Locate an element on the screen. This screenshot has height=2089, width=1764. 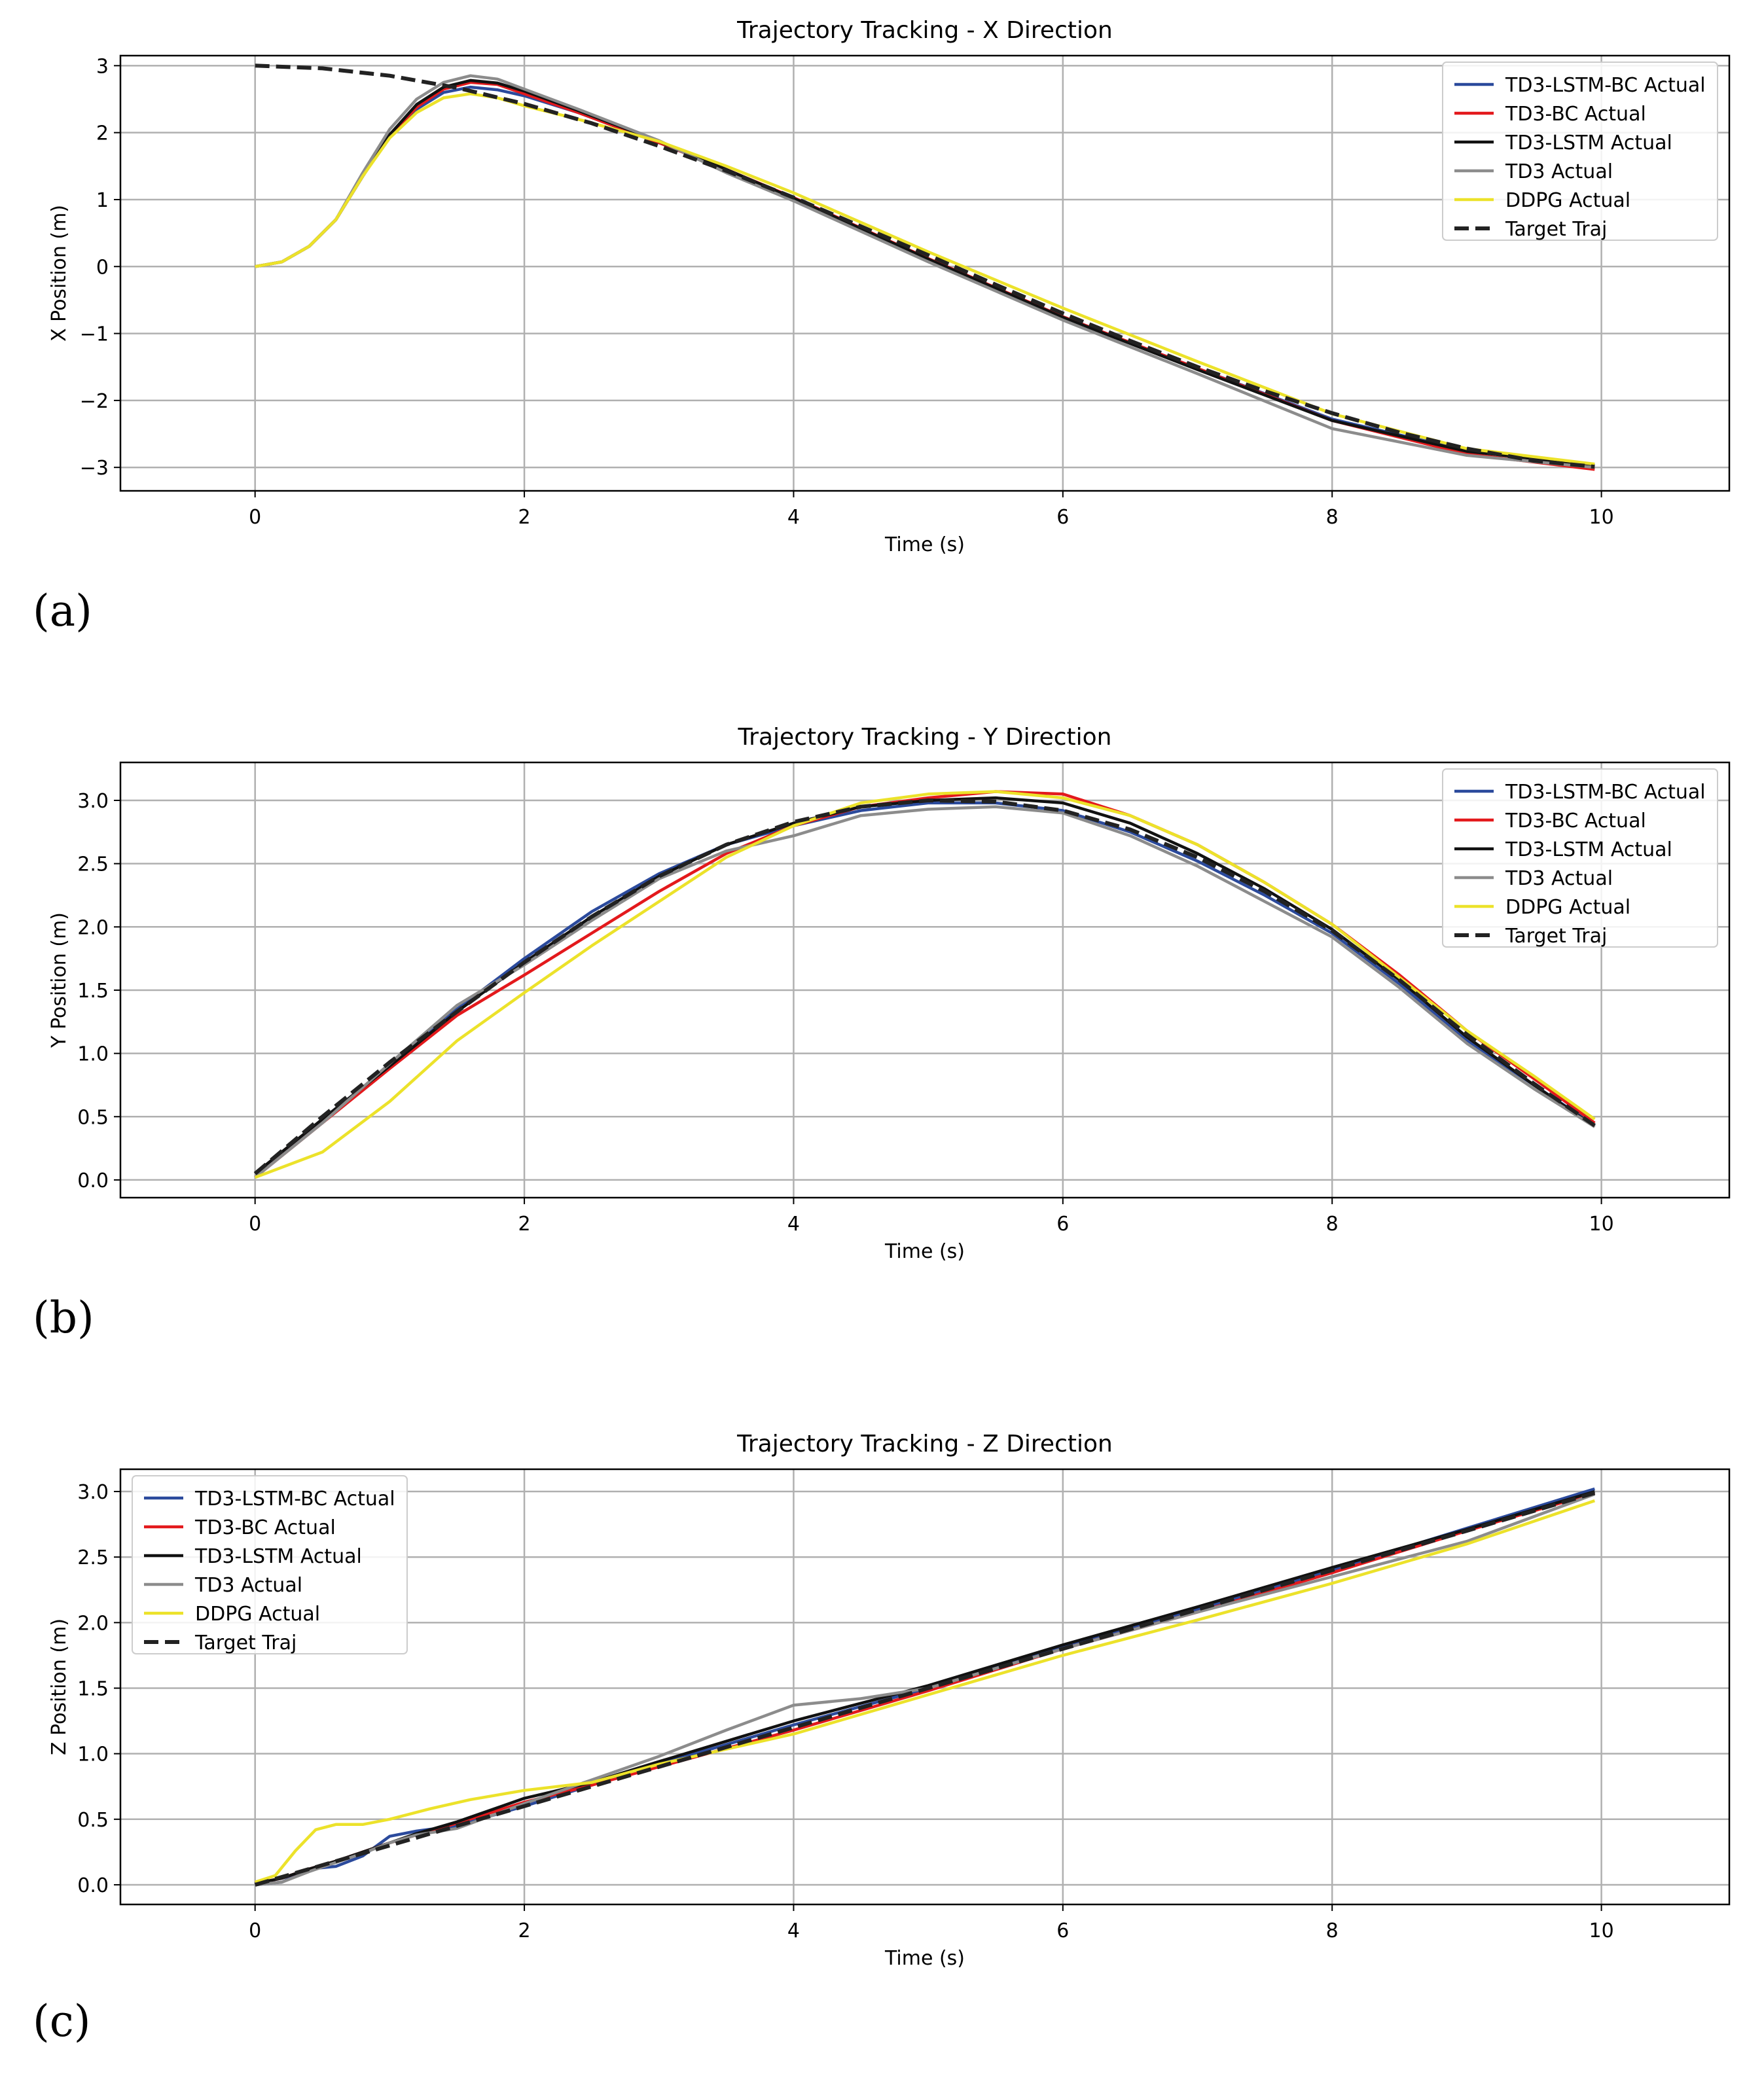
y-axis-label: Z Position (m) is located at coordinates (59, 1686).